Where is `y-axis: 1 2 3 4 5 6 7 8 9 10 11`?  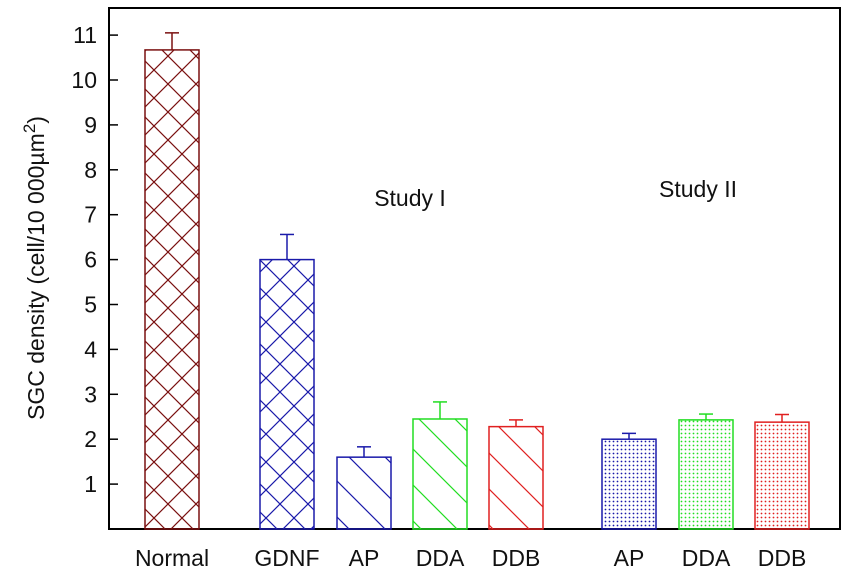 y-axis: 1 2 3 4 5 6 7 8 9 10 11 is located at coordinates (94, 259).